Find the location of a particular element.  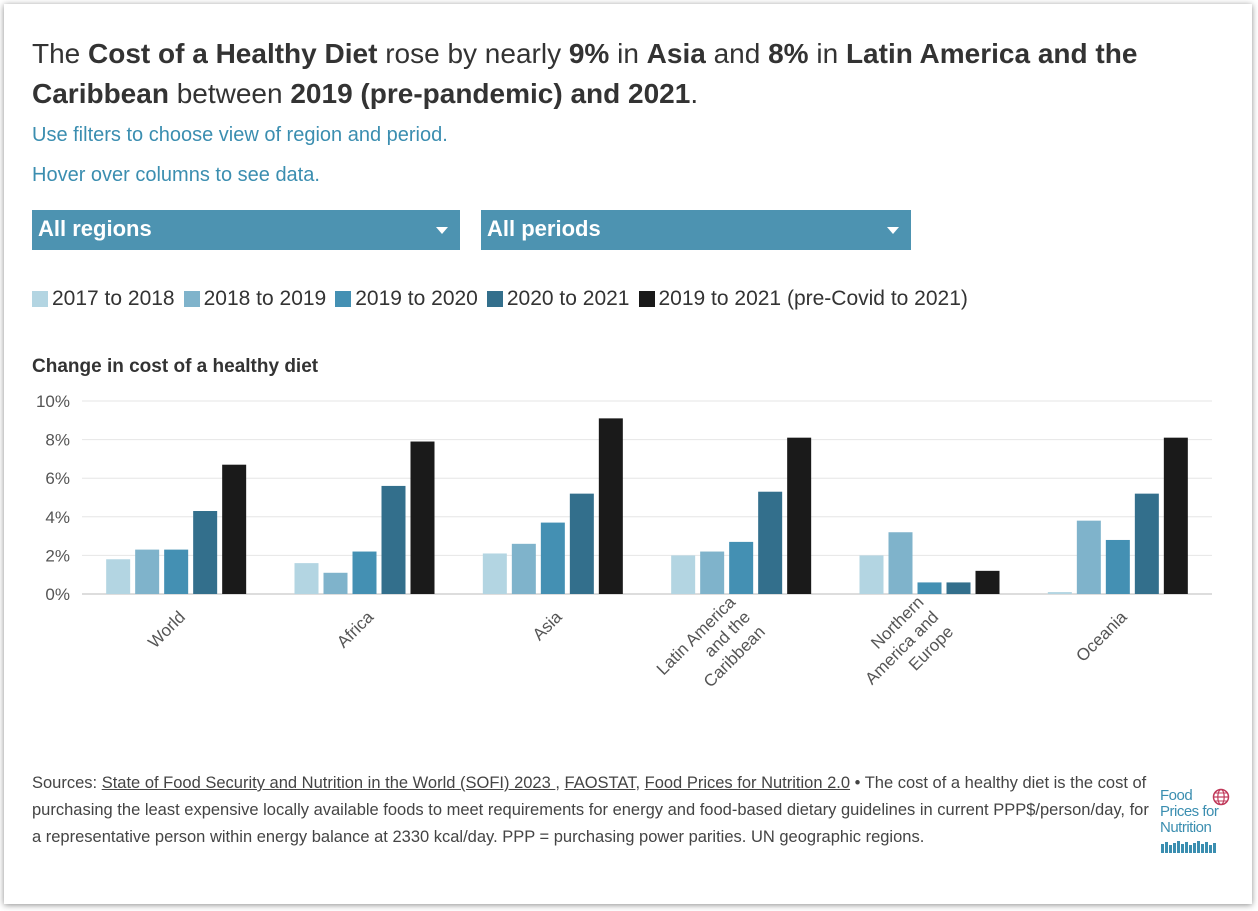

x-tick-label: Africa is located at coordinates (355, 629).